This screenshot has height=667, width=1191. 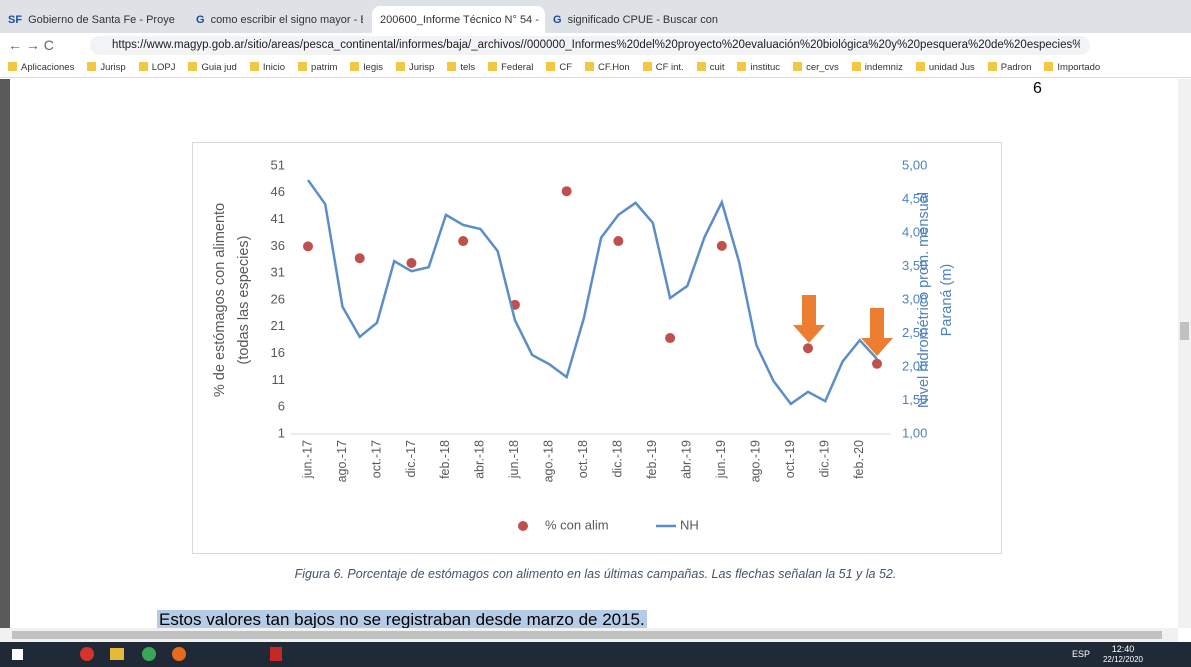 What do you see at coordinates (663, 67) in the screenshot?
I see `bookmark: CF int.` at bounding box center [663, 67].